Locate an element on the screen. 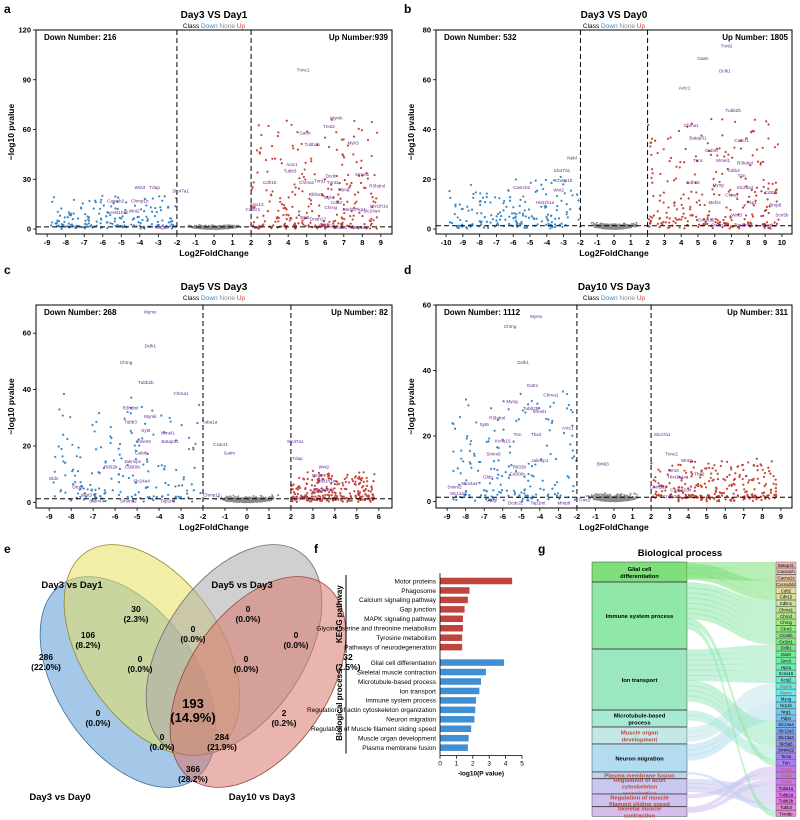 The image size is (800, 820). gene-label: Dcdc2c is located at coordinates (516, 503).